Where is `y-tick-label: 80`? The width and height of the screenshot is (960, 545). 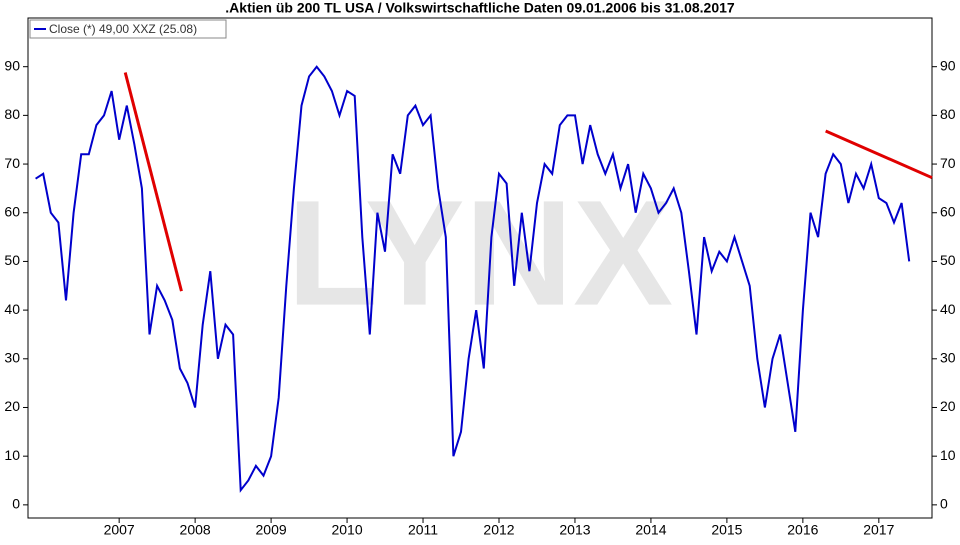 y-tick-label: 80 is located at coordinates (12, 114).